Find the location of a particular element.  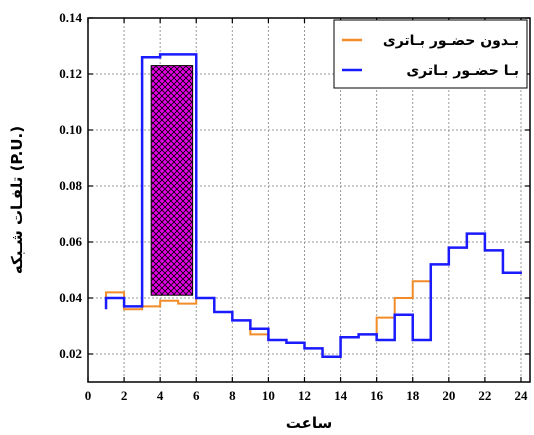

annotation-layer is located at coordinates (171, 181).